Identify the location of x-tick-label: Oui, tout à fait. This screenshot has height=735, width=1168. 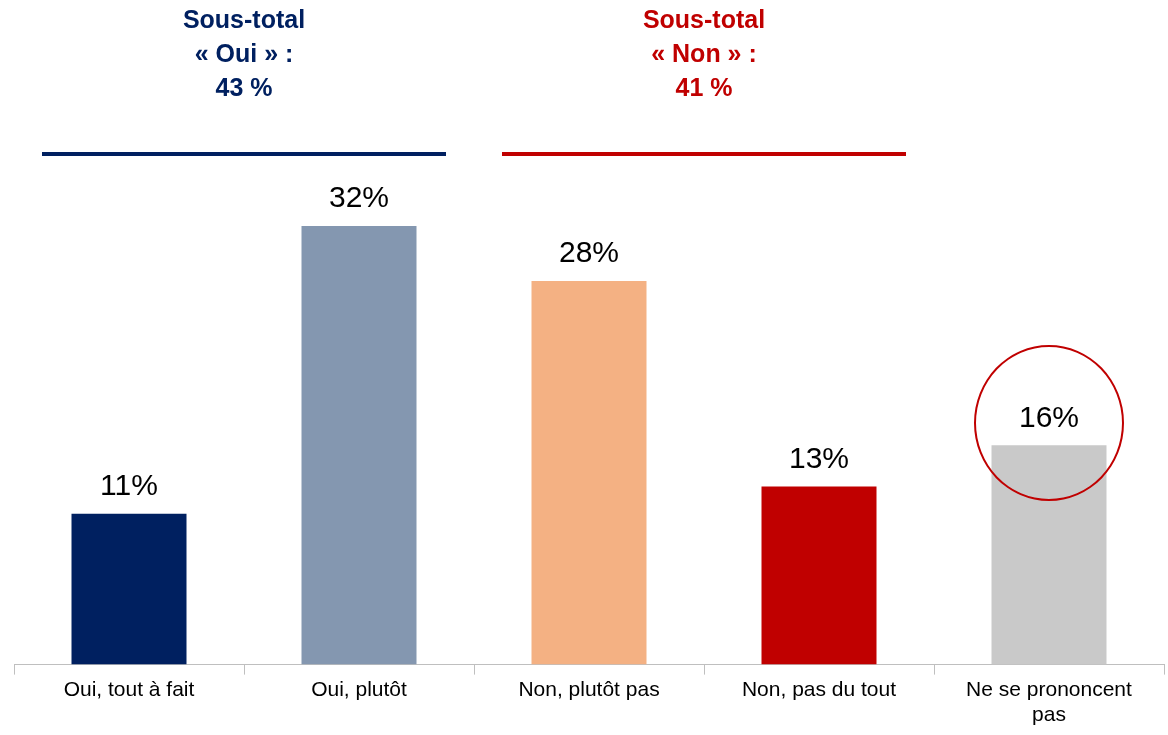
(129, 688).